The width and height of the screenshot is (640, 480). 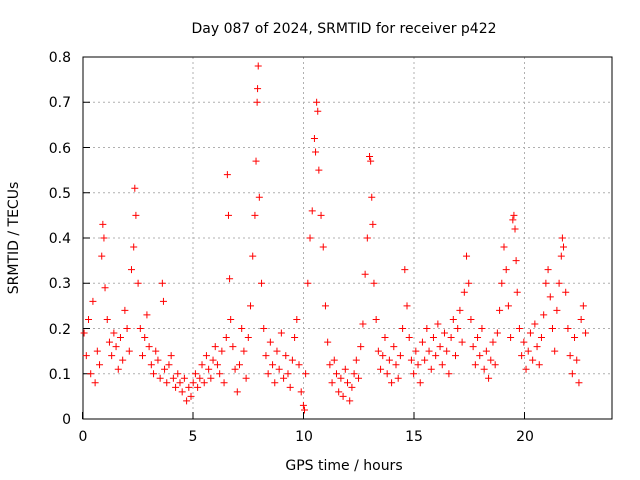 What do you see at coordinates (60, 284) in the screenshot?
I see `y-tick-label-0.3: 0.3` at bounding box center [60, 284].